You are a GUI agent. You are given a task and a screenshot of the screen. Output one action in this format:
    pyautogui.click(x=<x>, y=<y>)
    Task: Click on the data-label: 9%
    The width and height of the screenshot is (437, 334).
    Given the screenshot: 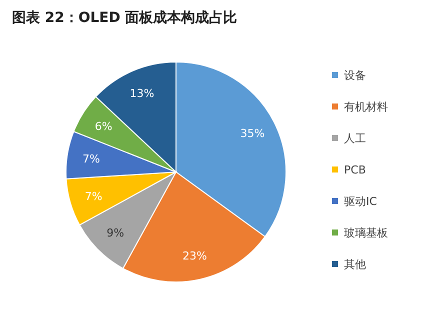 What is the action you would take?
    pyautogui.click(x=115, y=233)
    